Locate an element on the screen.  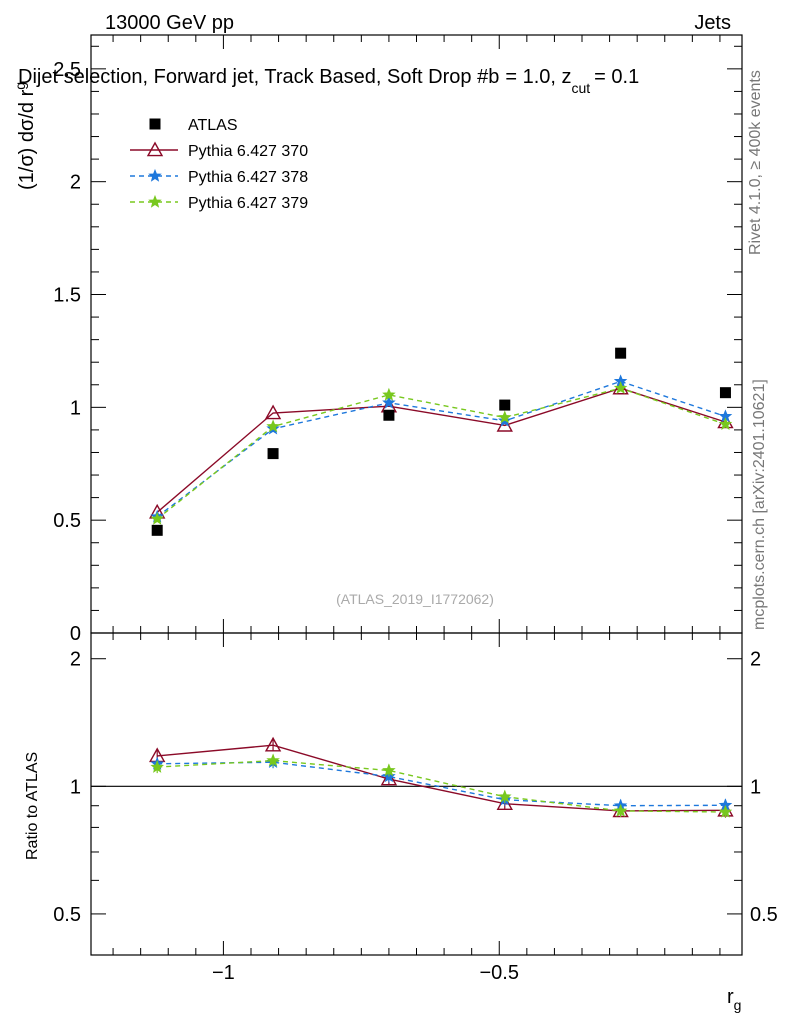
y-tick-label: 1.5 is located at coordinates (67, 296).